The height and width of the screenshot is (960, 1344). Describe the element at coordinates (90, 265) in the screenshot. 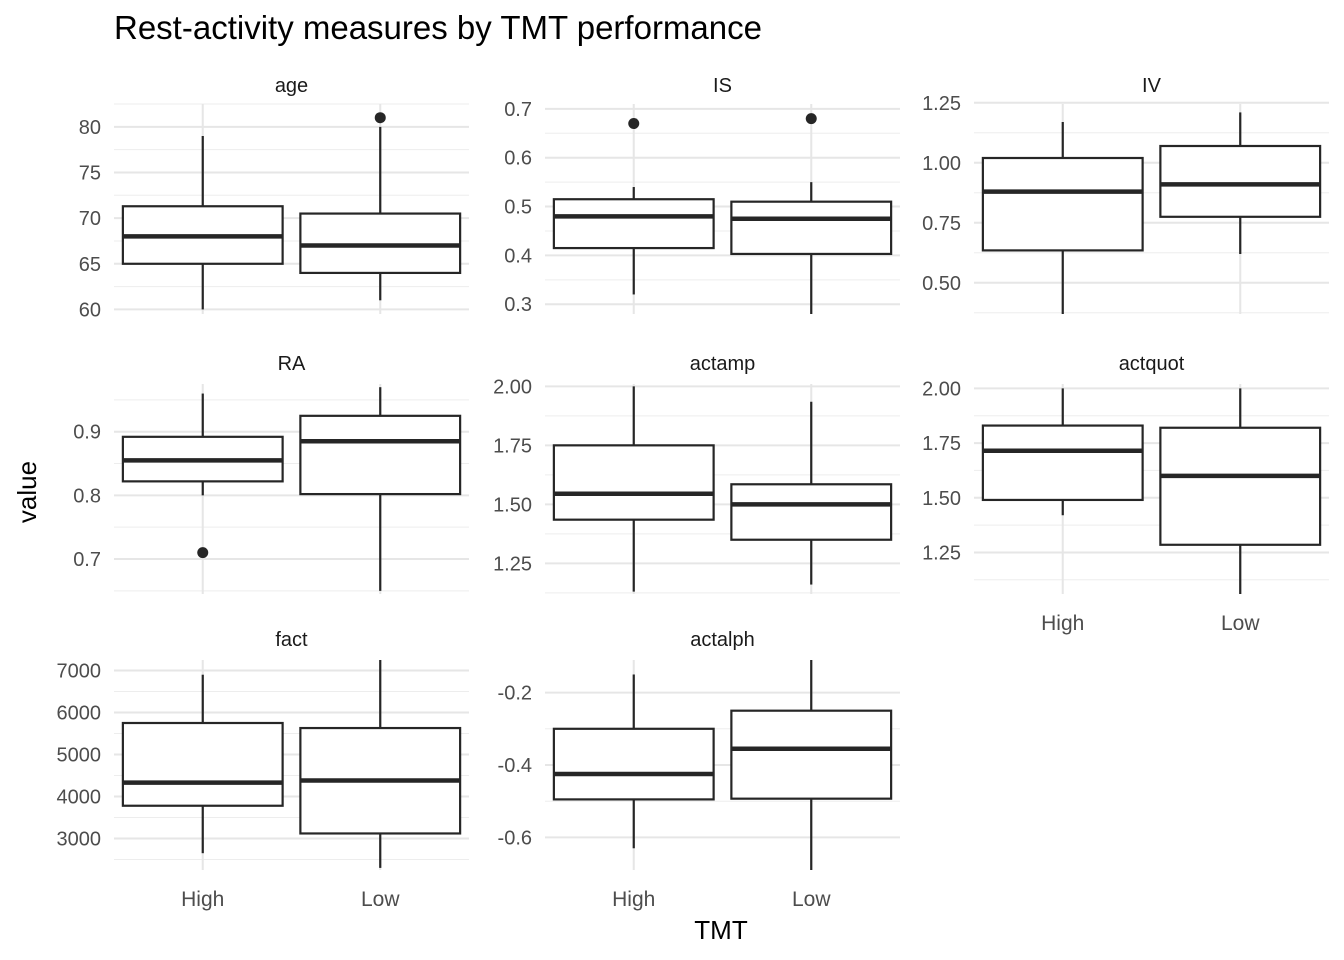

I see `y-tick-label: 65` at that location.